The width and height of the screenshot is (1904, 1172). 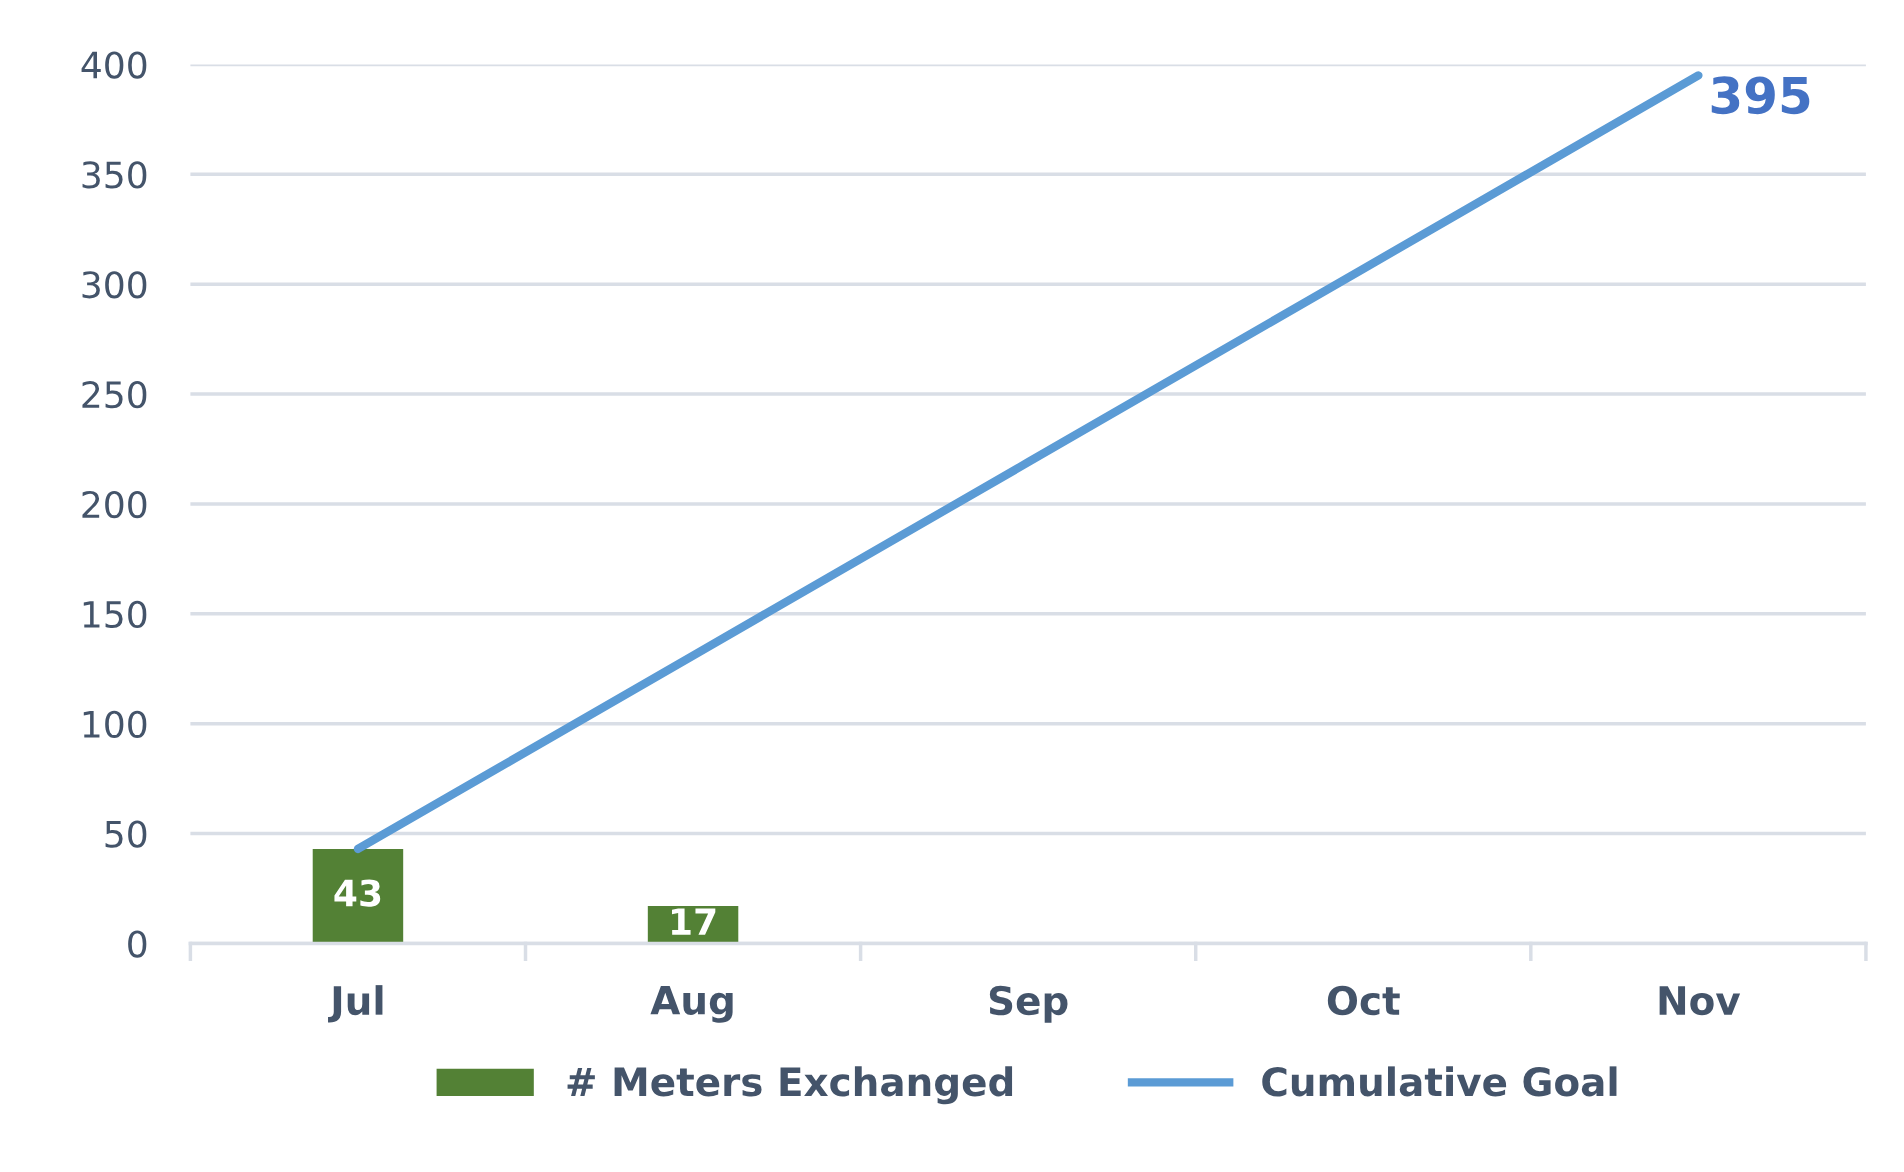 I want to click on y-tick-label: 100, so click(x=115, y=724).